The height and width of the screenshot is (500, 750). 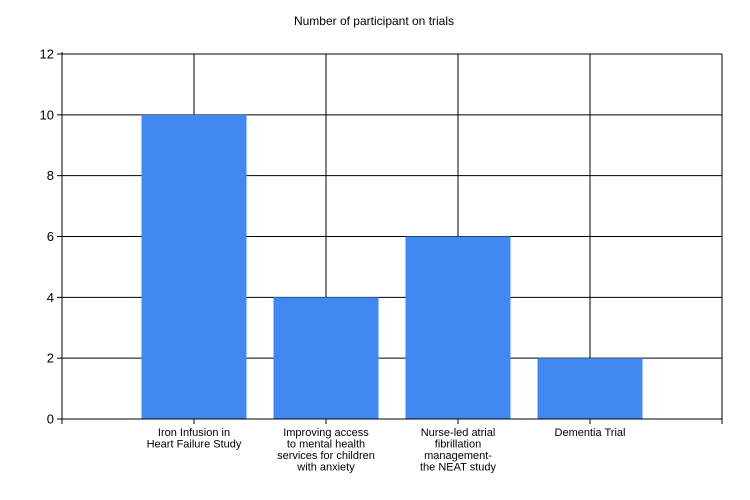 I want to click on x-category-label-line: to mental health, so click(x=326, y=445).